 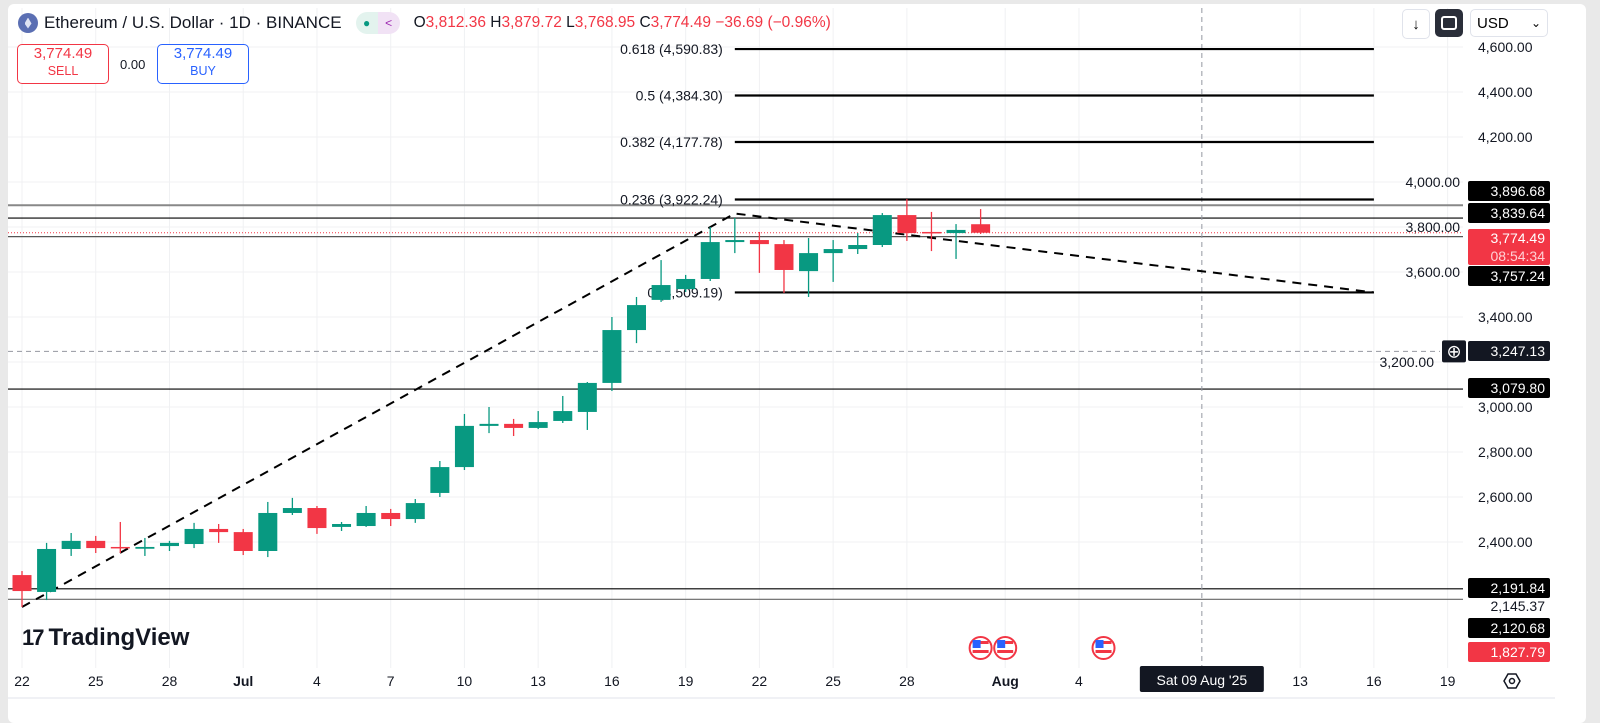 I want to click on y-tick-label: 3,800.00, so click(x=1433, y=227).